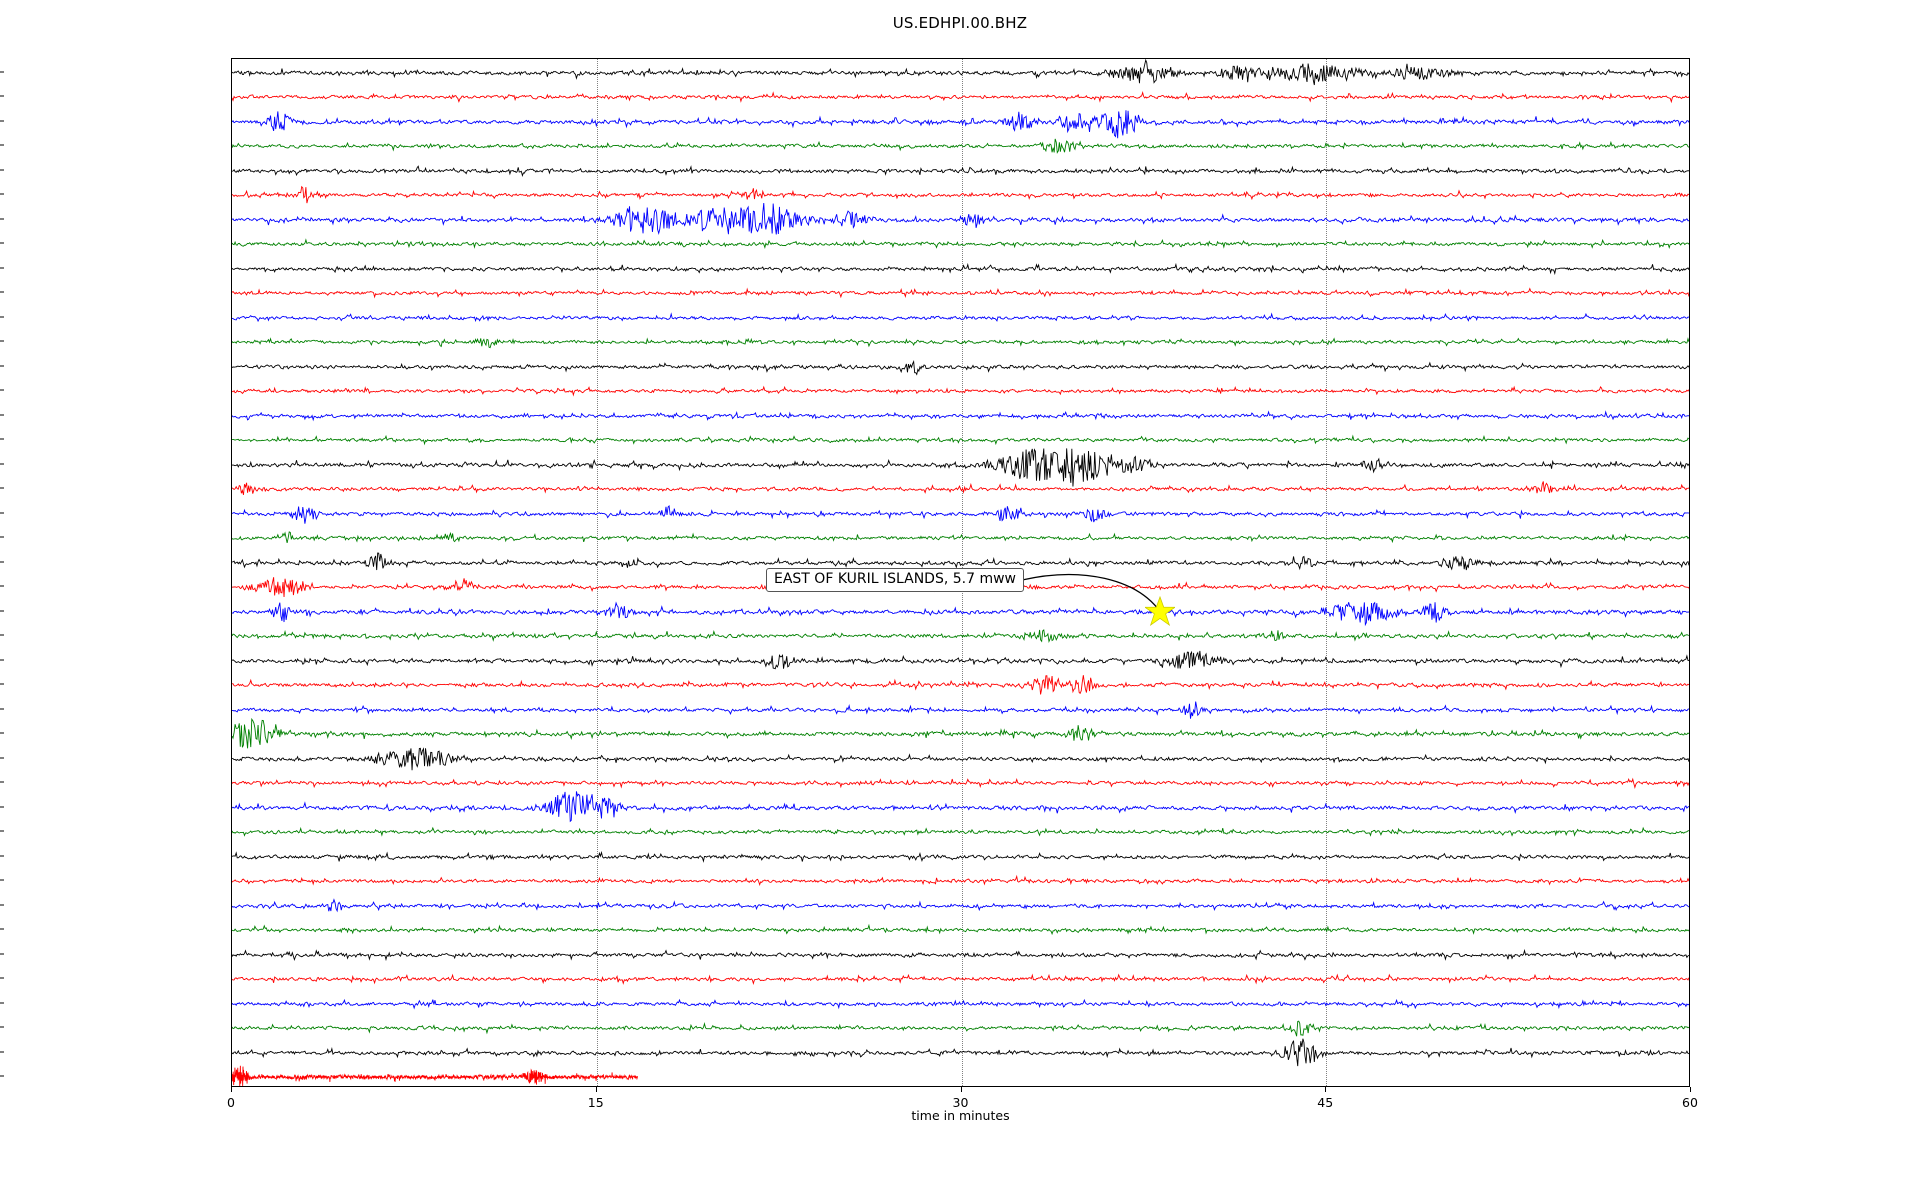 The height and width of the screenshot is (1200, 1920). I want to click on x-axis-label-15: 15, so click(595, 1102).